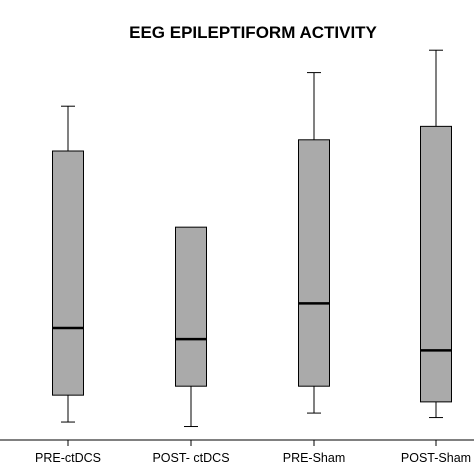  What do you see at coordinates (253, 32) in the screenshot?
I see `chart-title: EEG EPILEPTIFORM ACTIVITY` at bounding box center [253, 32].